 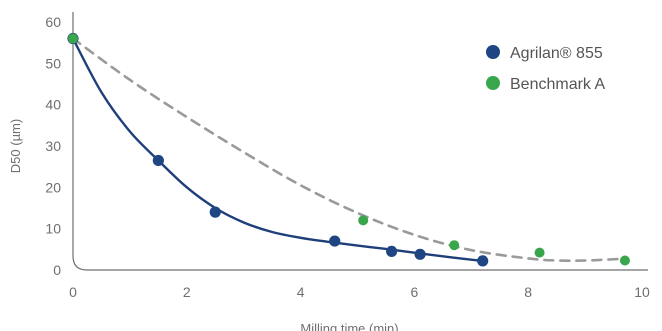 I want to click on x-axis-title: Milling time (min), so click(x=349, y=326).